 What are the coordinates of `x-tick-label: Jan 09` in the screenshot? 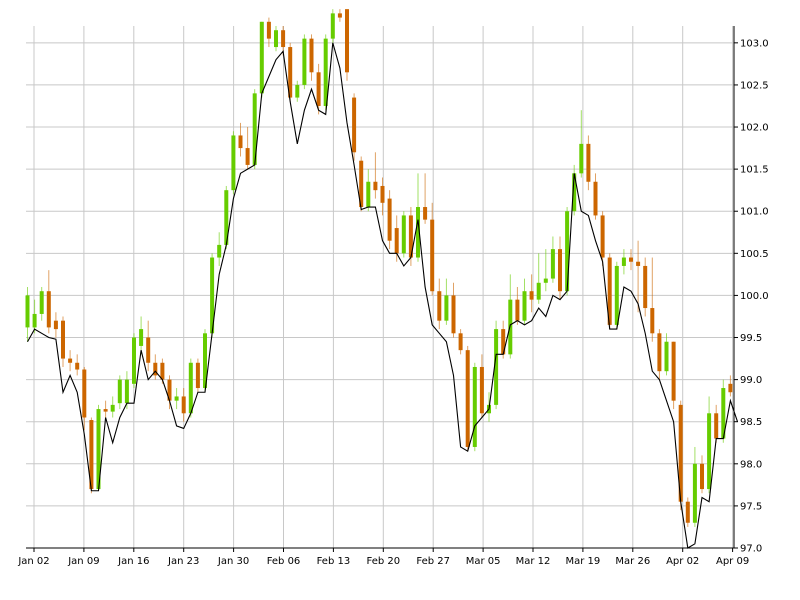 It's located at (83, 561).